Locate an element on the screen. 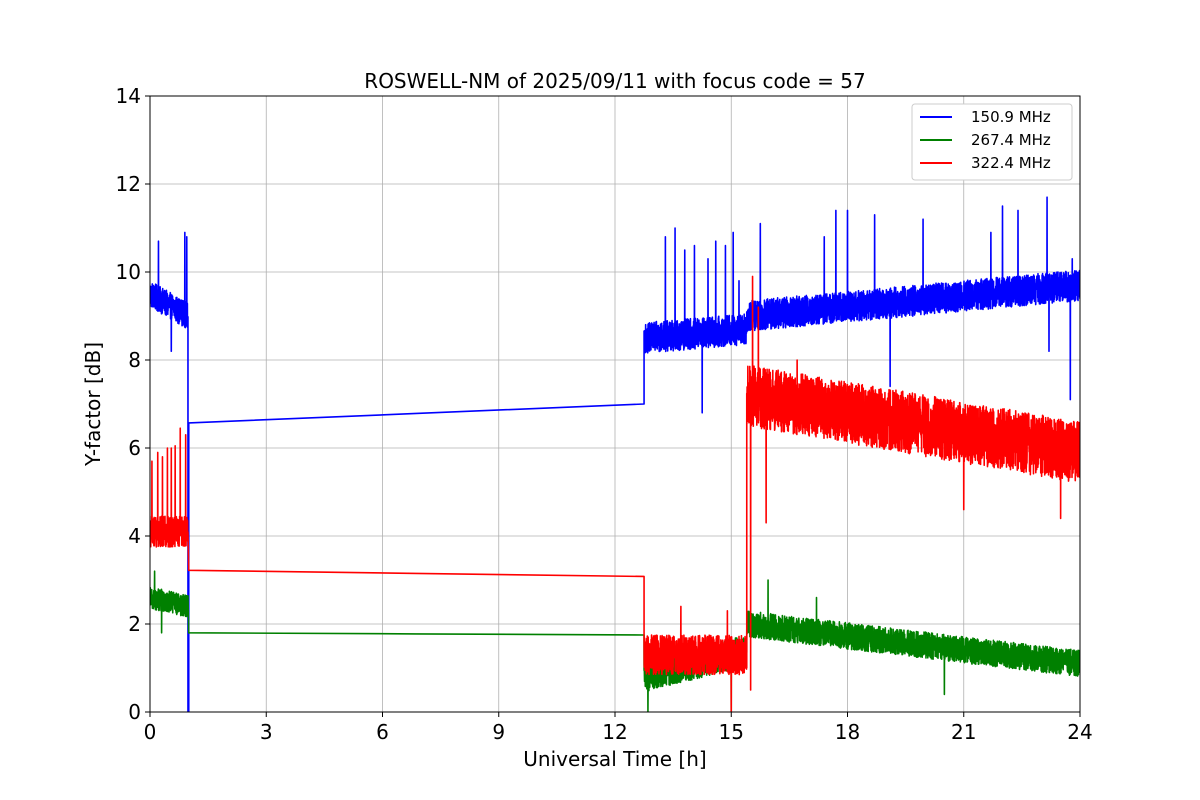  x-tick-label: 18 is located at coordinates (847, 732).